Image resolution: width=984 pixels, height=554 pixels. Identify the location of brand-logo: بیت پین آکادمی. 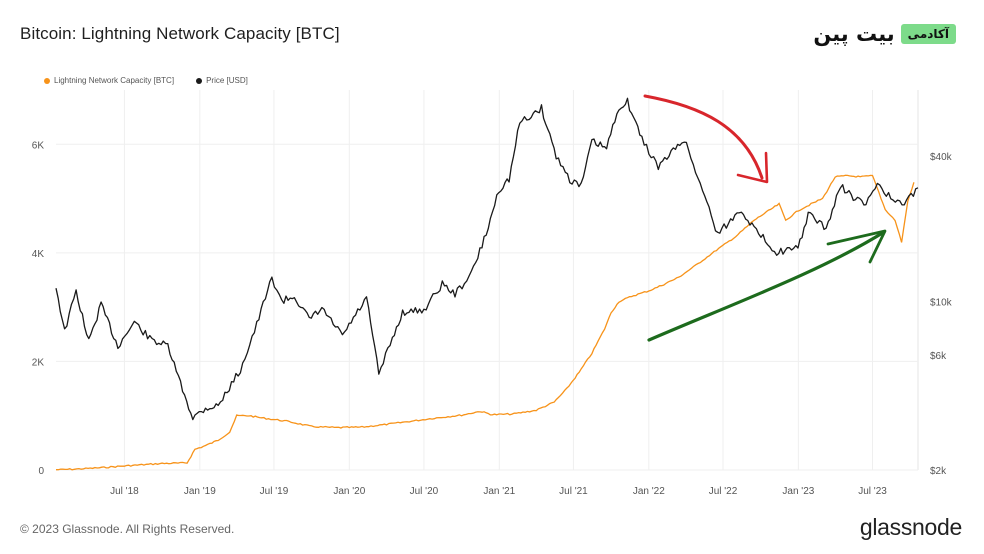
(884, 34).